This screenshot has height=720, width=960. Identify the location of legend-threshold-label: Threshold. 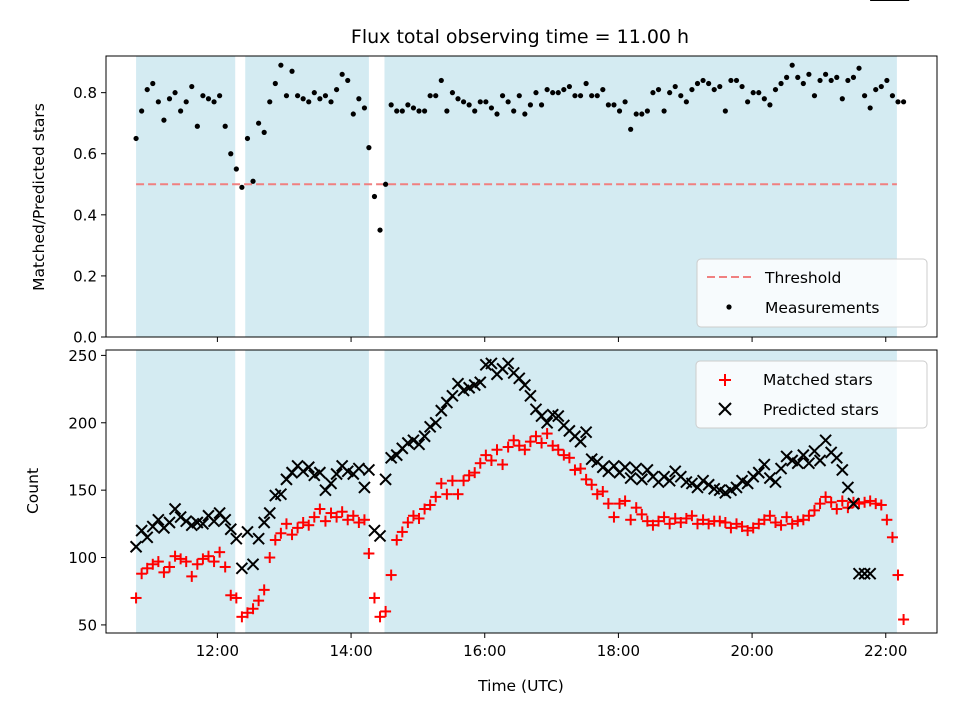
(802, 278).